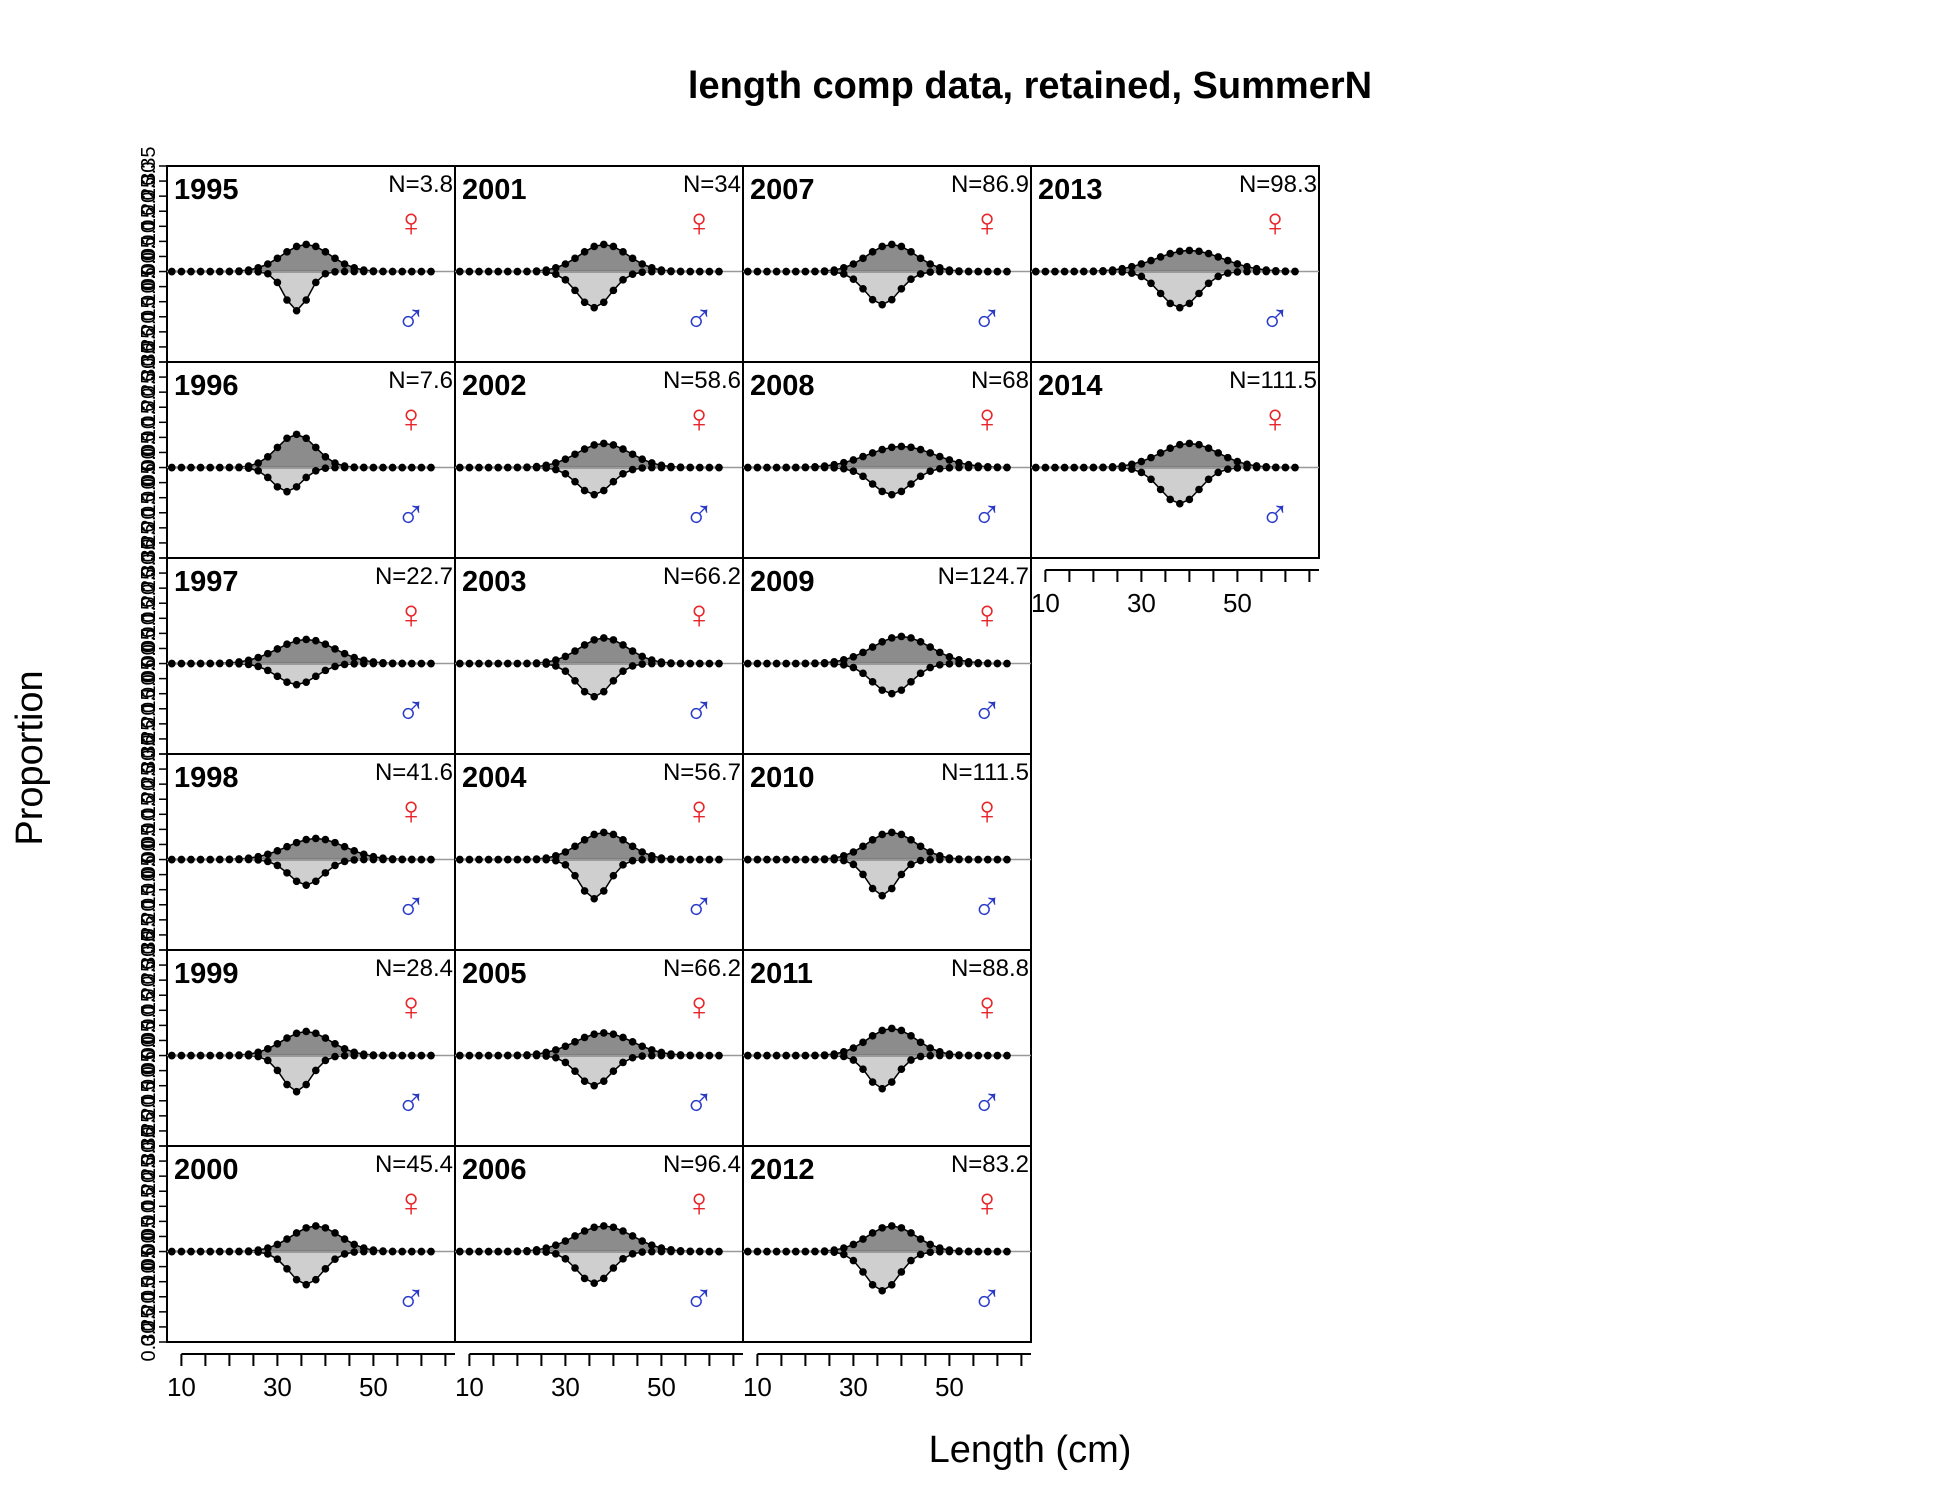 Image resolution: width=1950 pixels, height=1500 pixels. Describe the element at coordinates (1070, 386) in the screenshot. I see `panel-year-label: 2014` at that location.